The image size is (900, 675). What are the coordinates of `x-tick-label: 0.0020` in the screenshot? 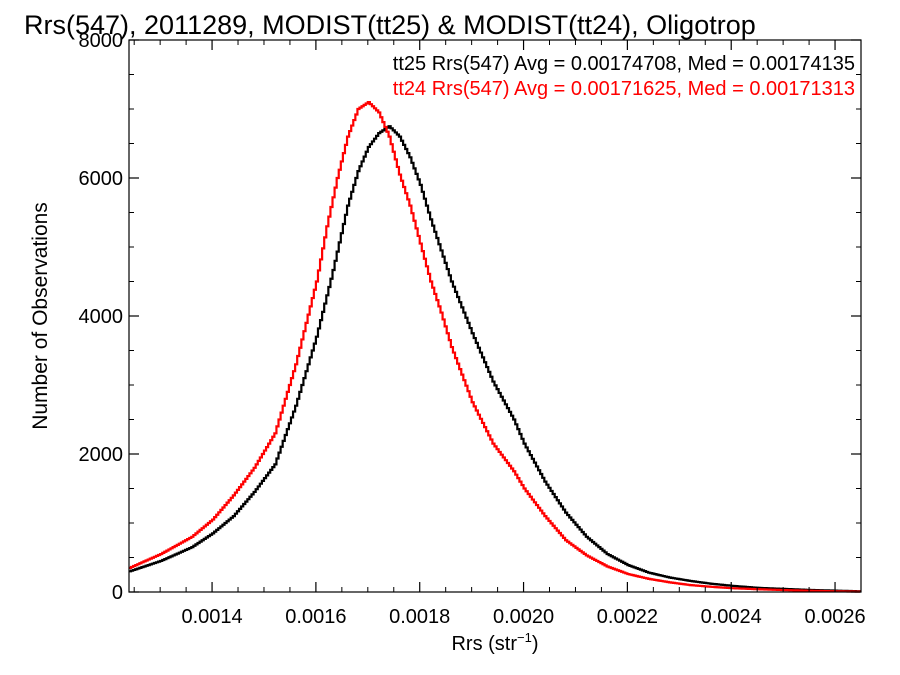 It's located at (523, 617).